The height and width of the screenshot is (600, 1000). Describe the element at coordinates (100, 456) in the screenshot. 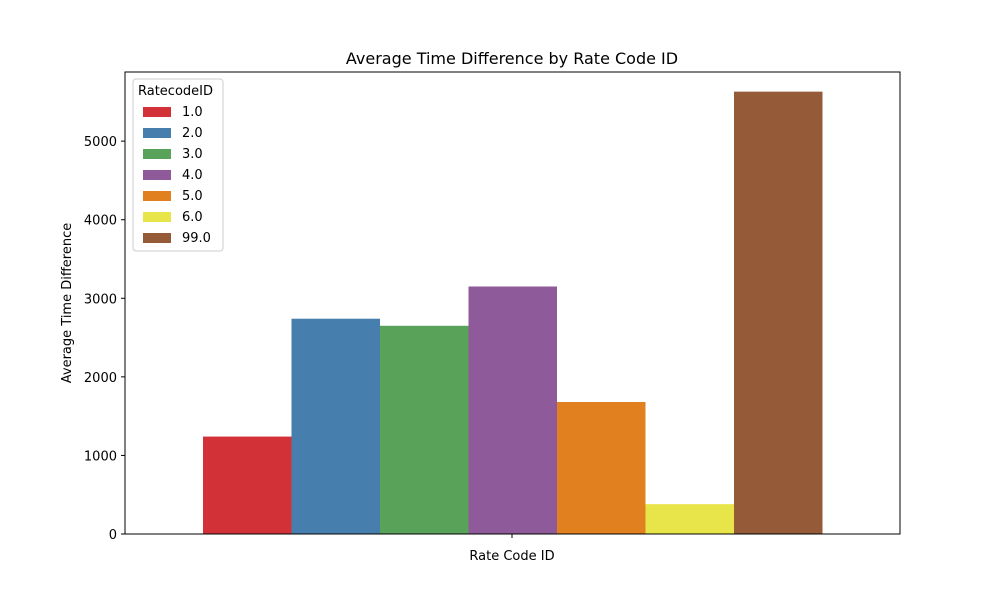

I see `y-tick-label: 1000` at that location.